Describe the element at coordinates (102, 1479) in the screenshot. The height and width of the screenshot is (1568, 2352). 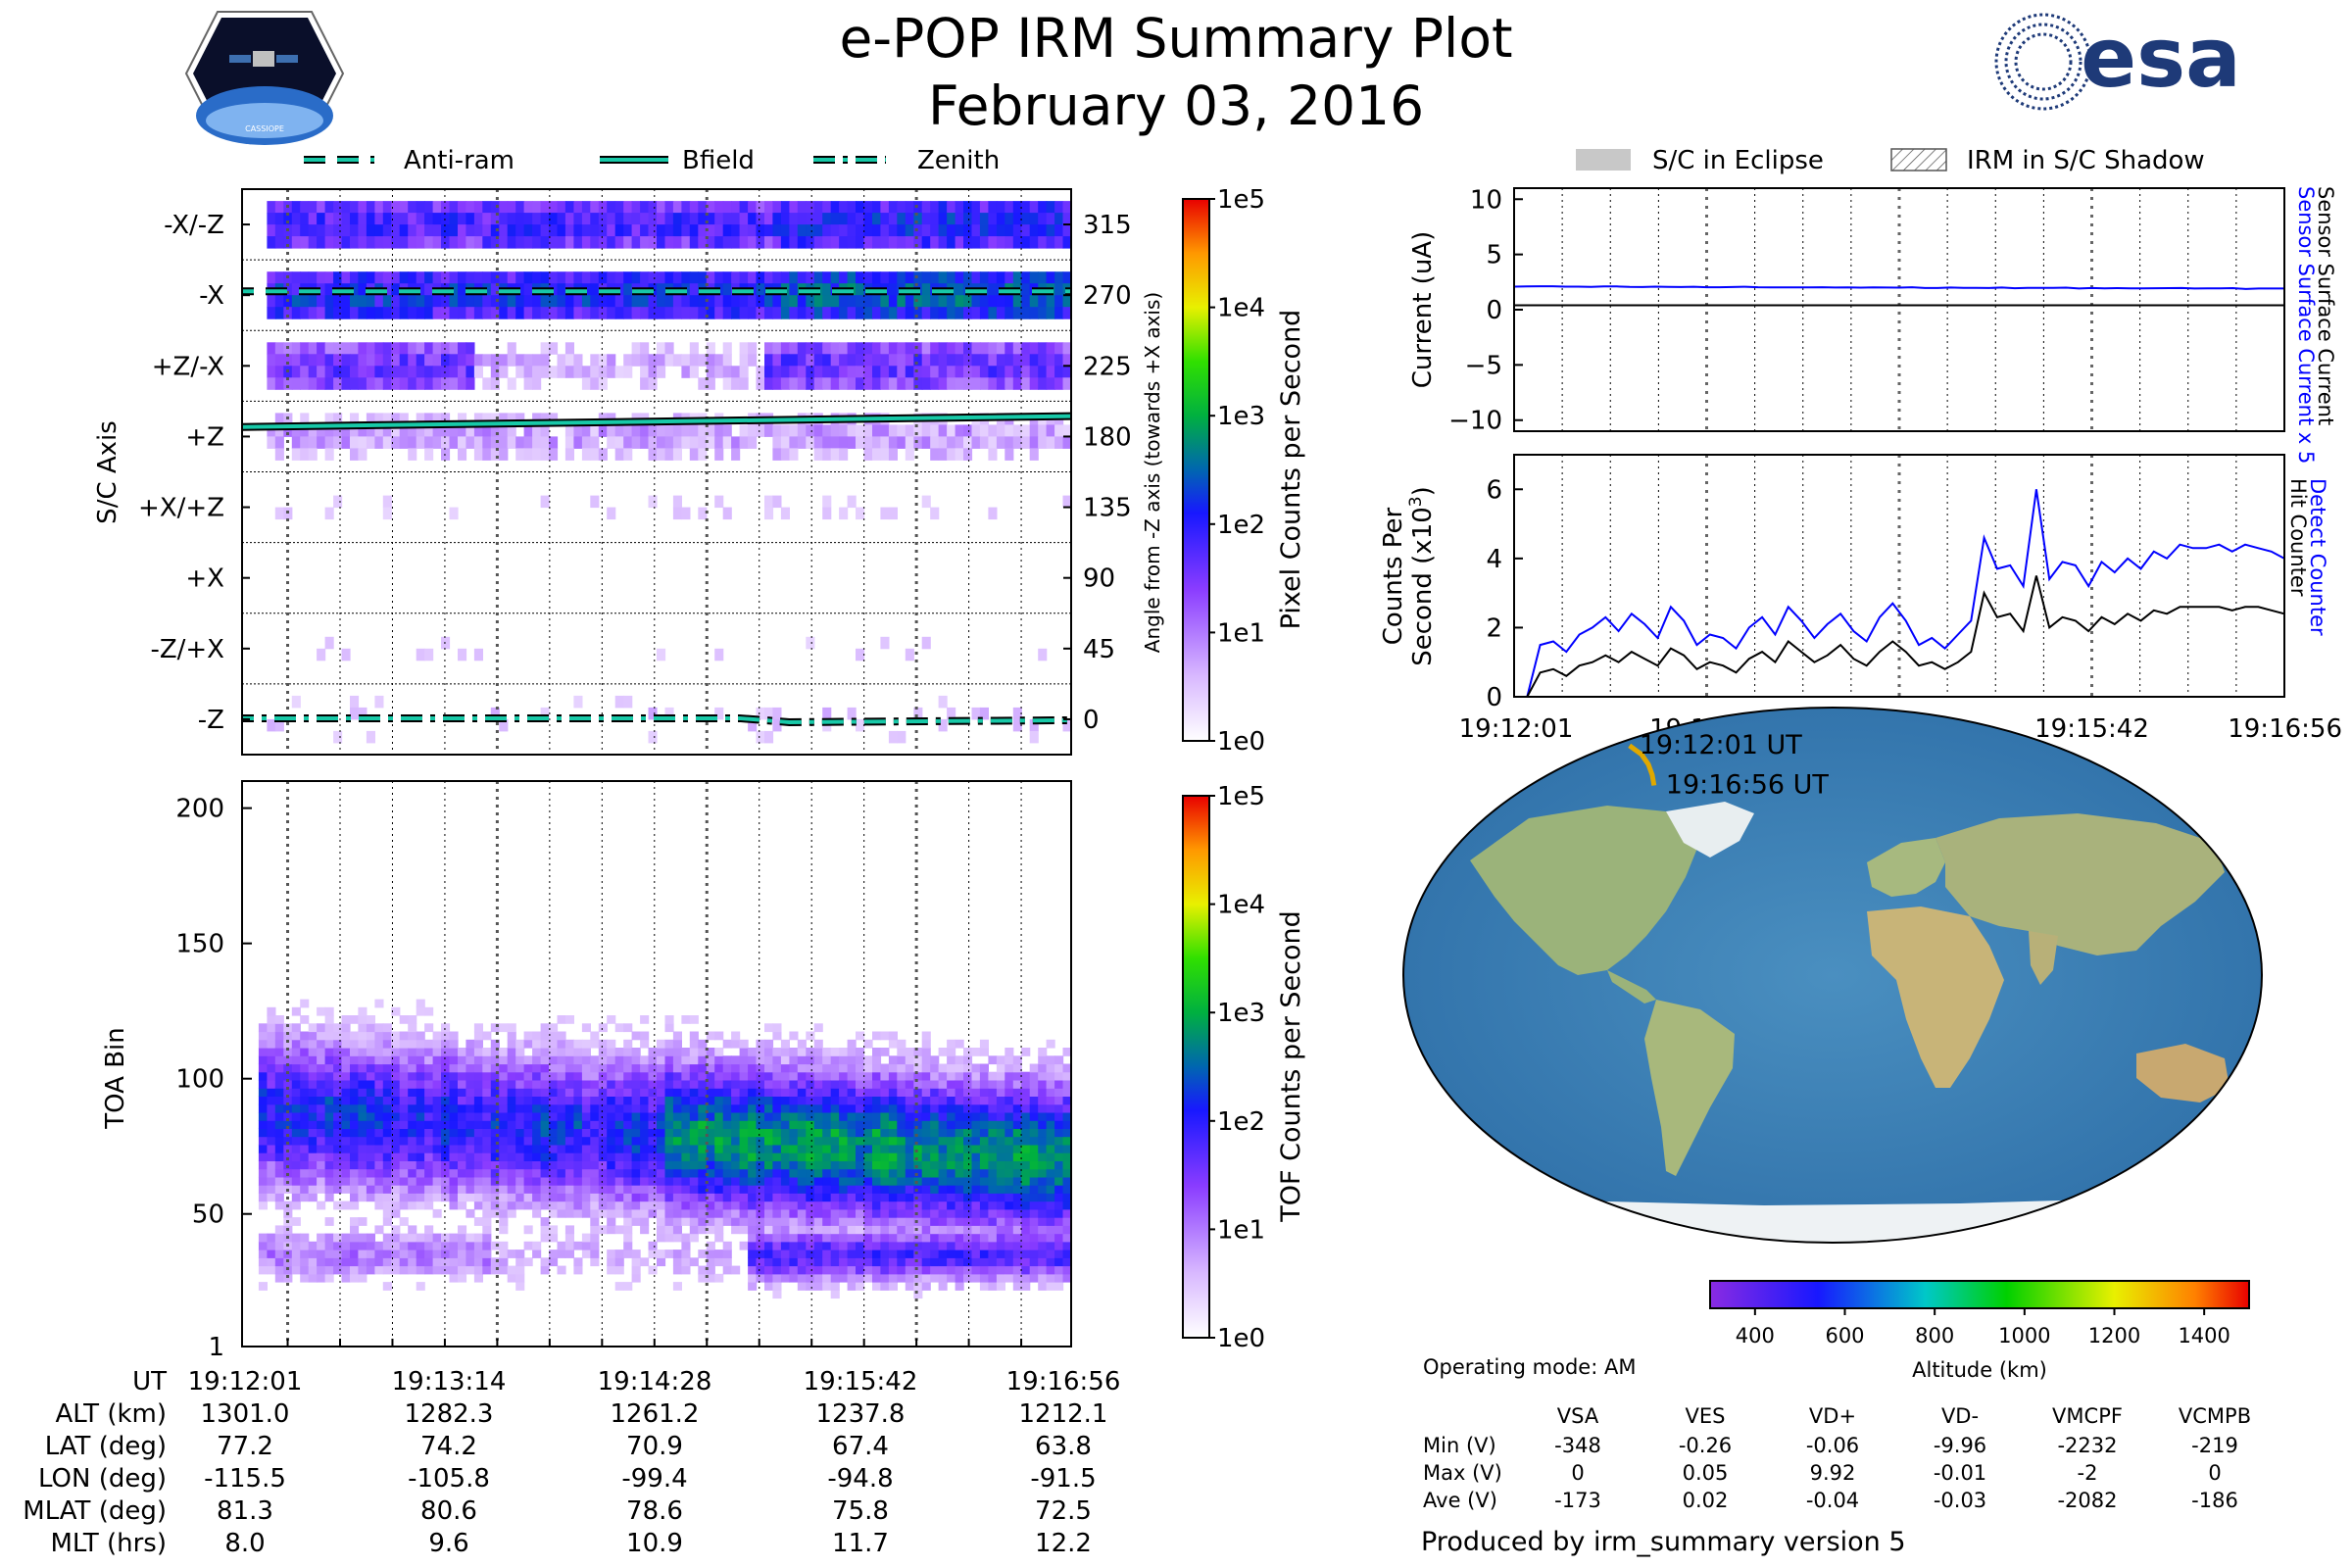
I see `ephem-row-header: LON (deg)` at that location.